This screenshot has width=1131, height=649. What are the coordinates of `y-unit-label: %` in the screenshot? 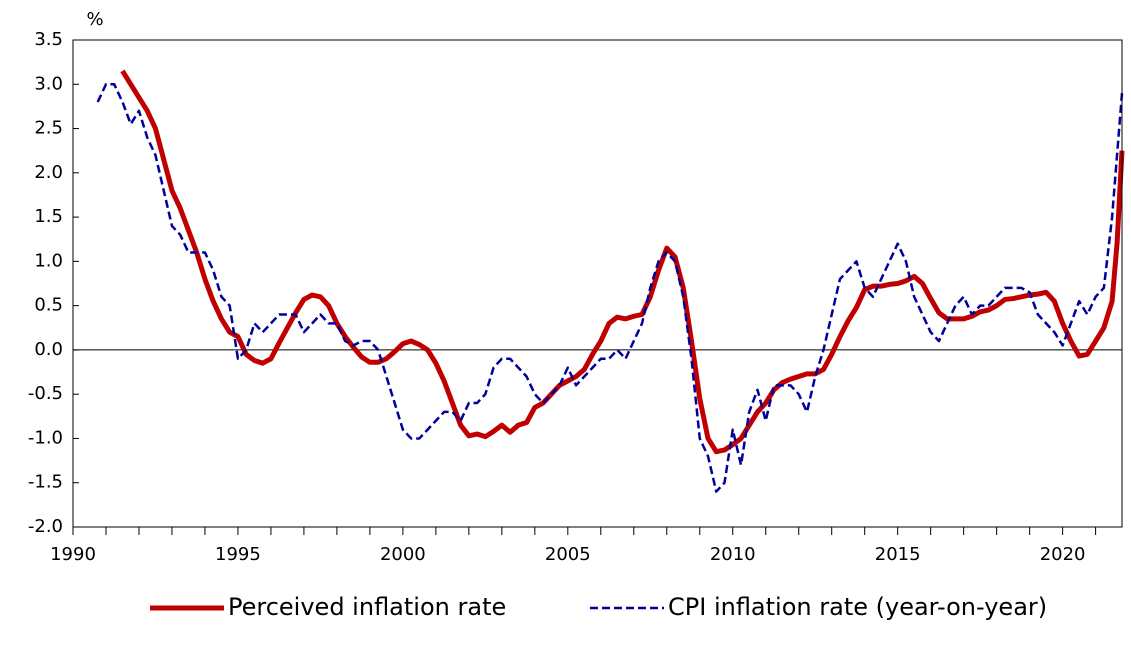 It's located at (94, 19).